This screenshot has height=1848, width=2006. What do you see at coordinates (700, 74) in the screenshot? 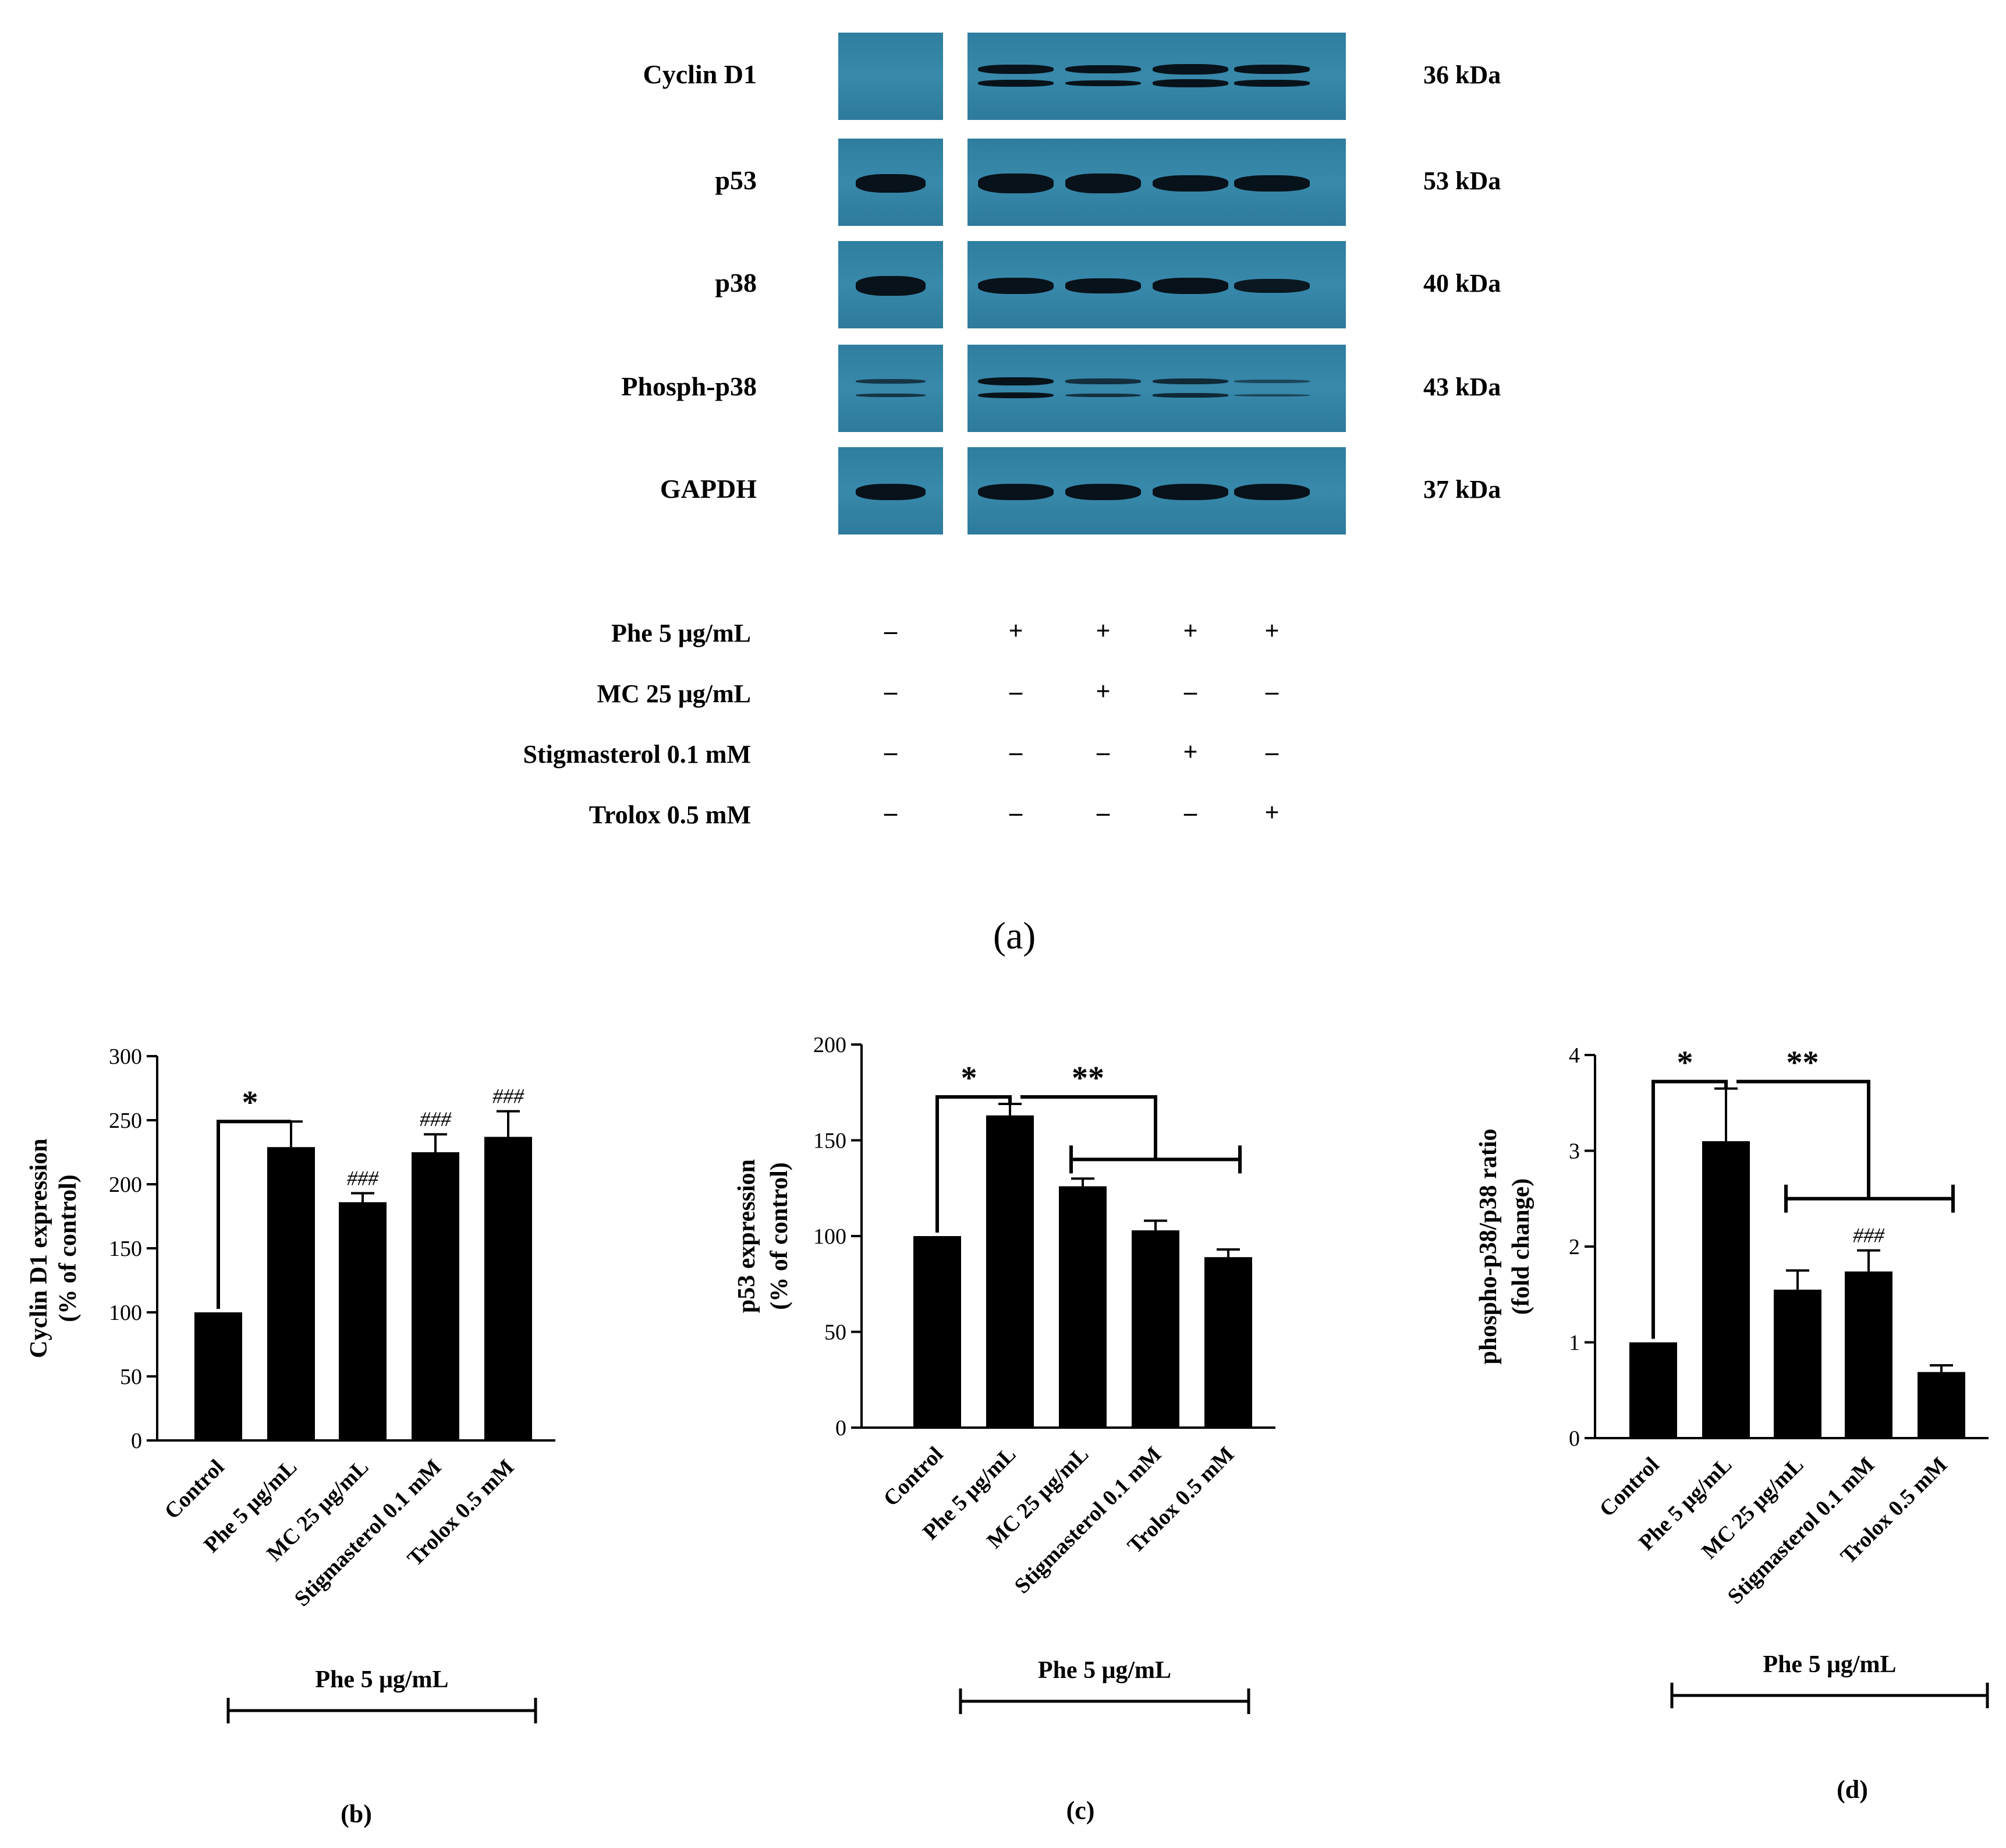
I see `blot-label-cyclin-d1: Cyclin D1` at bounding box center [700, 74].